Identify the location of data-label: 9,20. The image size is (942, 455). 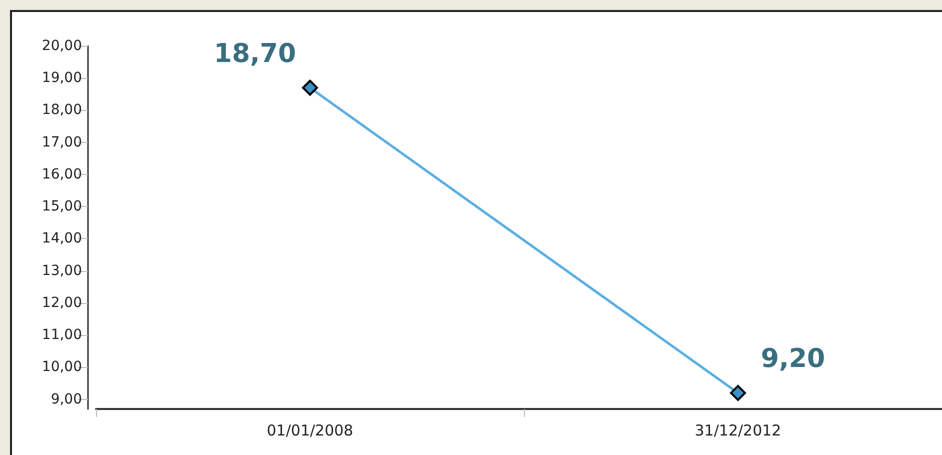
(793, 359).